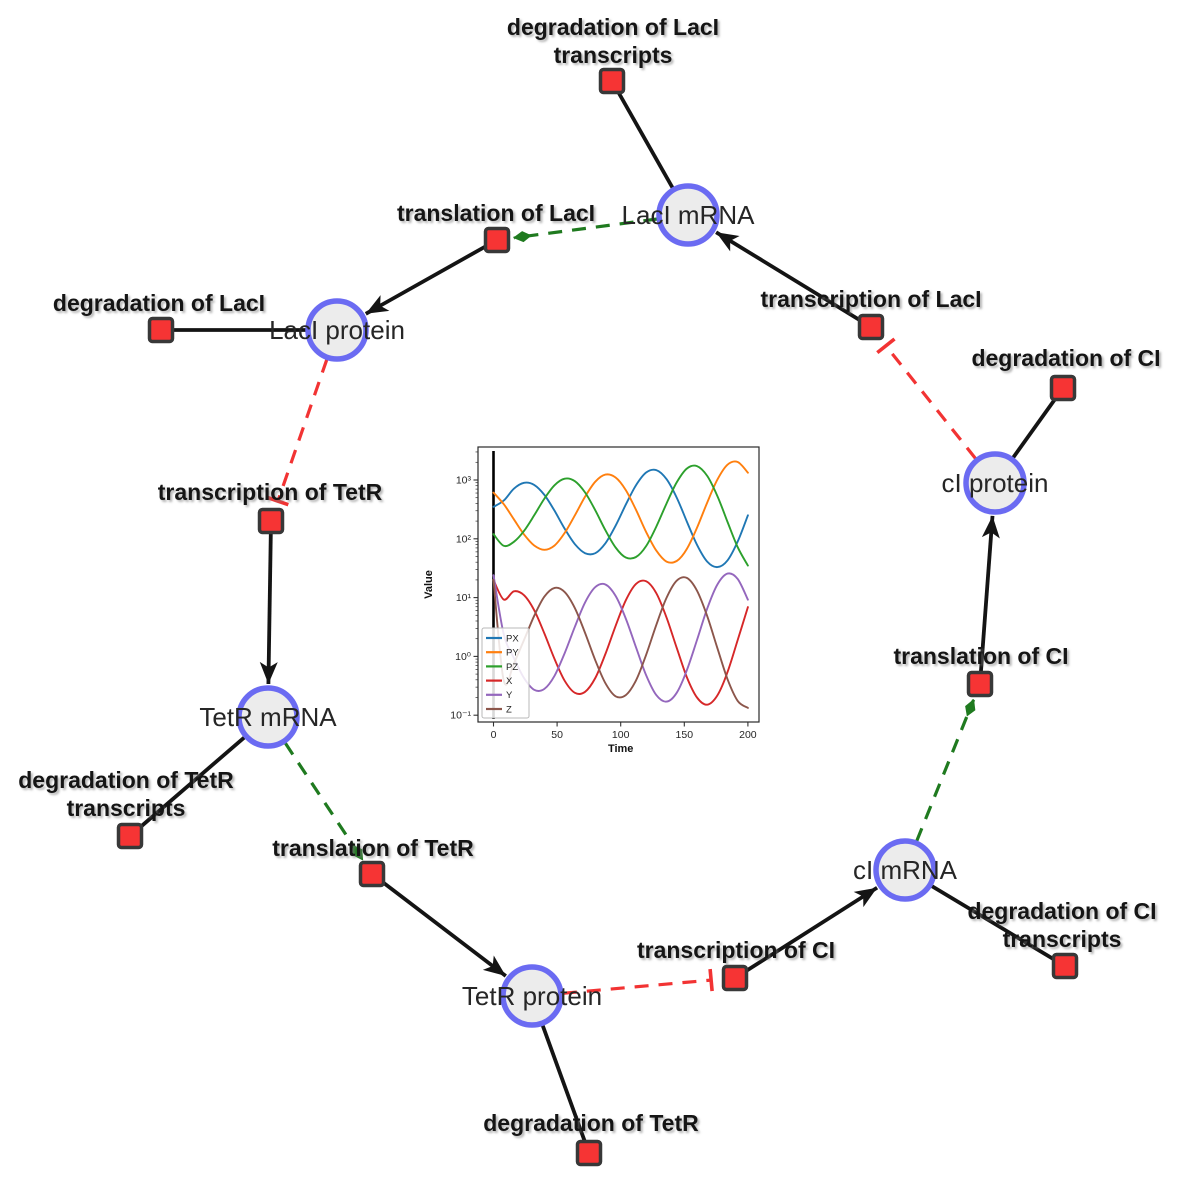 This screenshot has height=1200, width=1189. I want to click on inhibition-tbar-transcription-ci, so click(711, 980).